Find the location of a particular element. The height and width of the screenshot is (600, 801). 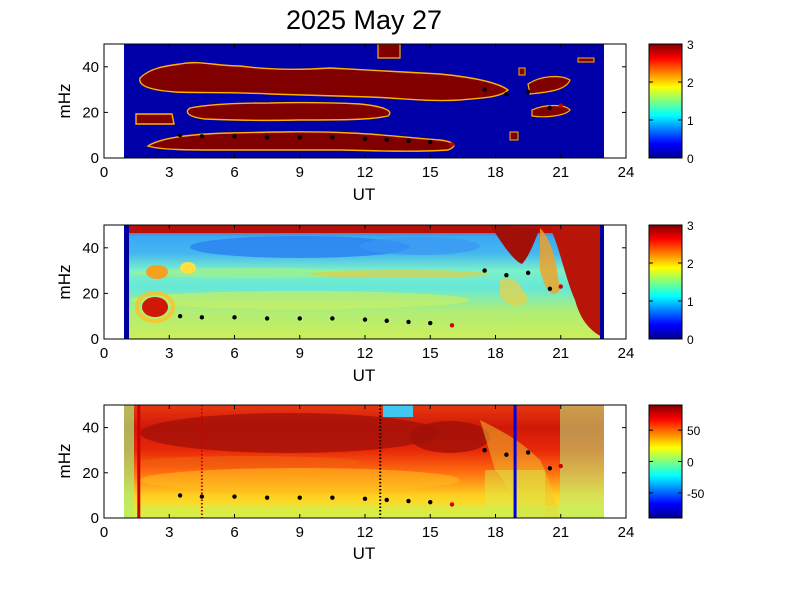

x-tick-label: 9 is located at coordinates (300, 532).